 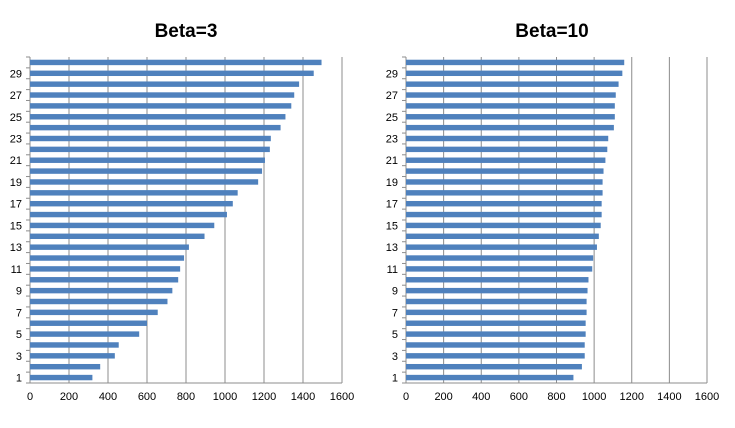 What do you see at coordinates (19, 357) in the screenshot?
I see `y-tick-label: 3` at bounding box center [19, 357].